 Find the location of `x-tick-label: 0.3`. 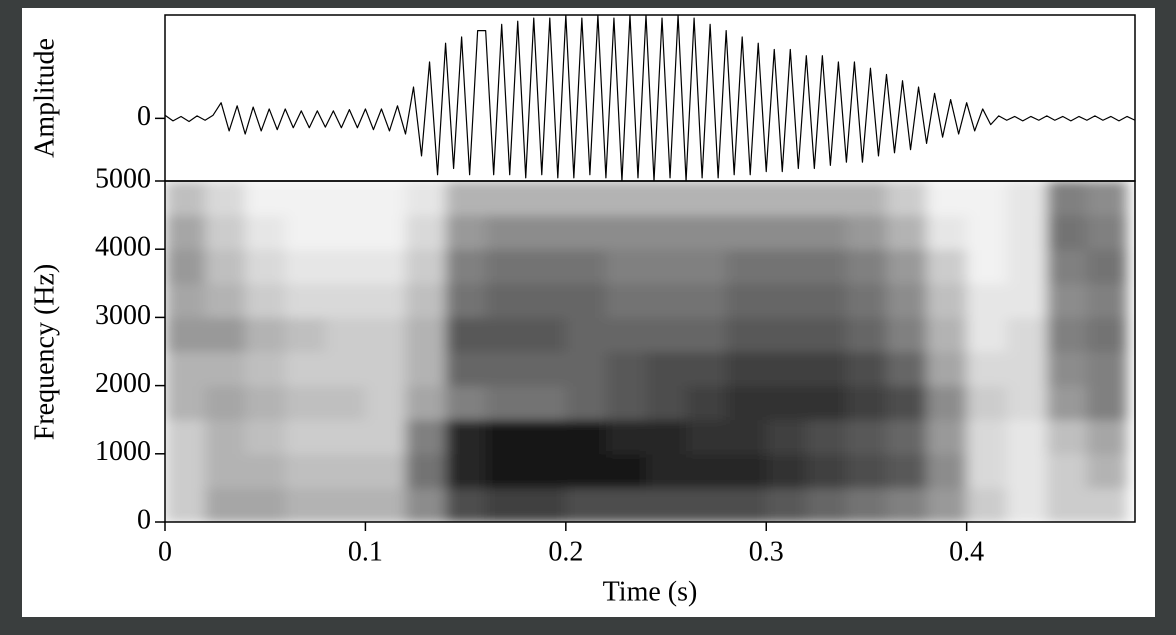

x-tick-label: 0.3 is located at coordinates (766, 551).